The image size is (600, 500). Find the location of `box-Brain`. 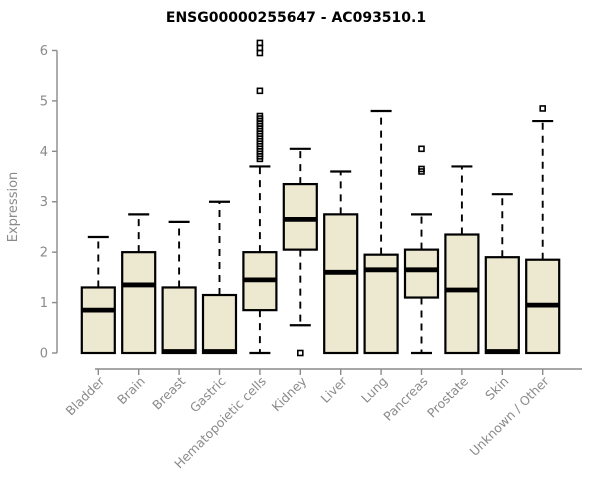

box-Brain is located at coordinates (139, 303).